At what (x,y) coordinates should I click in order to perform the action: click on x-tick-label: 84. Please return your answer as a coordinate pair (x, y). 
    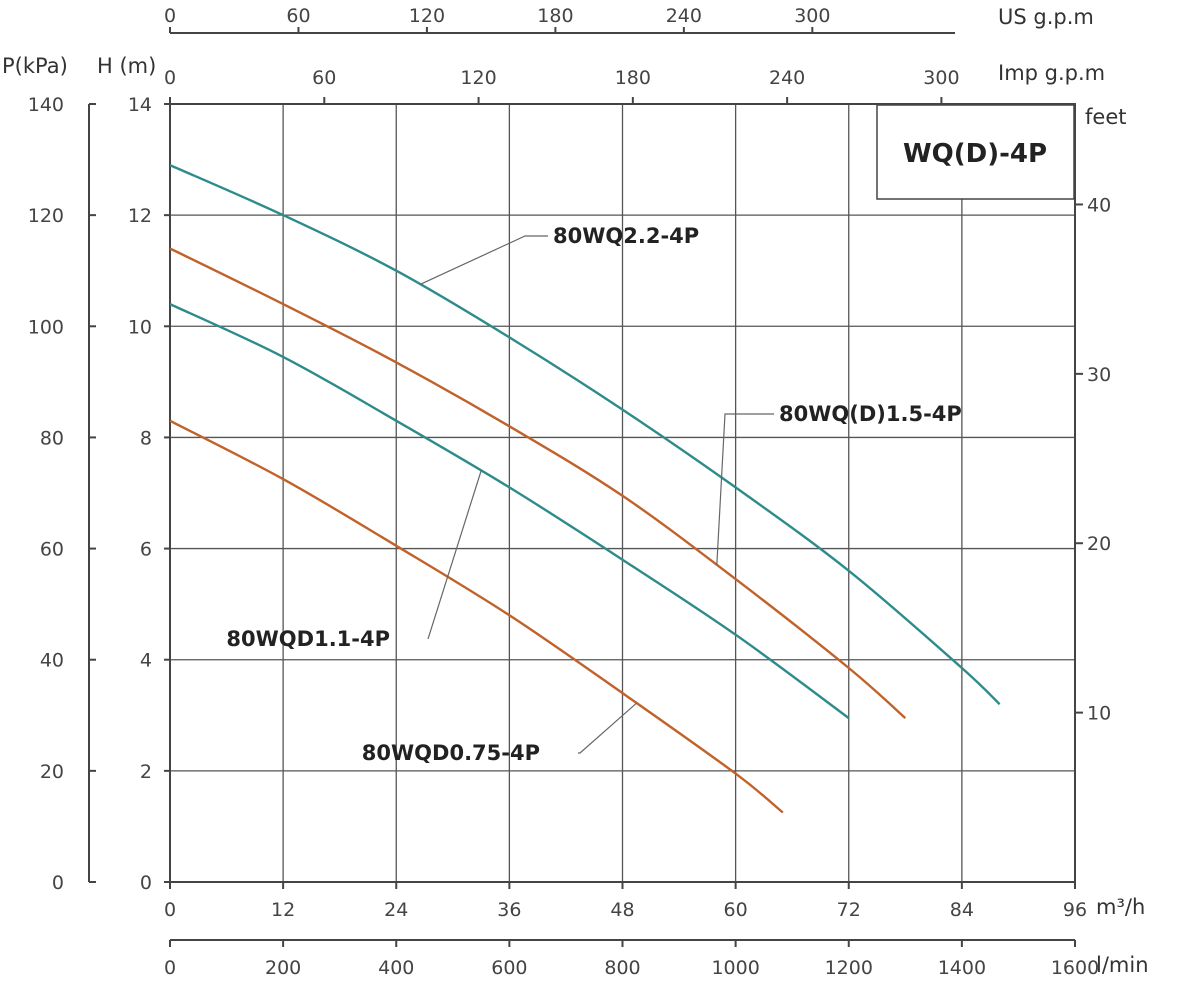
    Looking at the image, I should click on (962, 910).